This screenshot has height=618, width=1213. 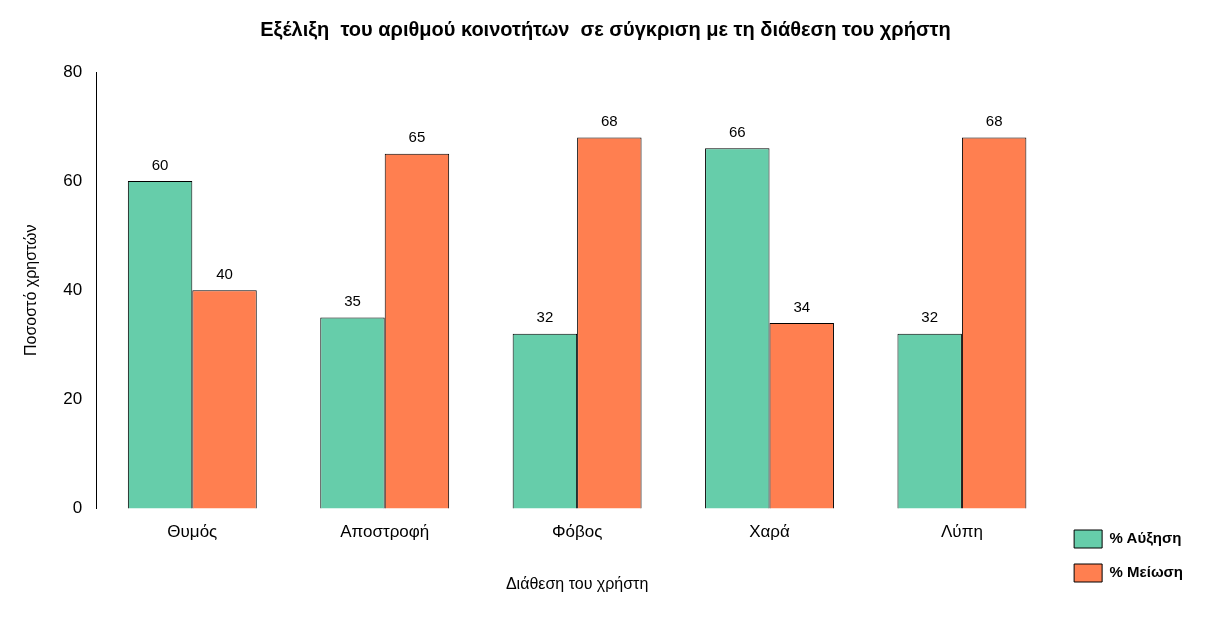 I want to click on x-tick-label: Θυμός, so click(x=192, y=532).